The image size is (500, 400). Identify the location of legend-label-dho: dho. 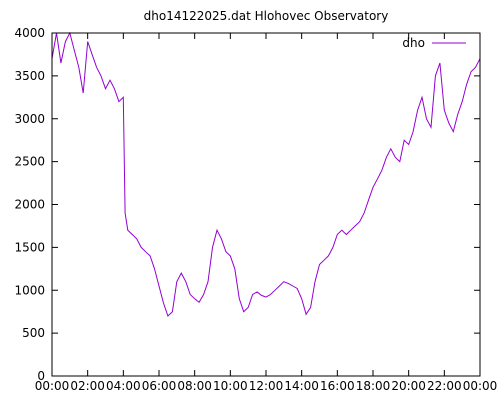
(413, 43).